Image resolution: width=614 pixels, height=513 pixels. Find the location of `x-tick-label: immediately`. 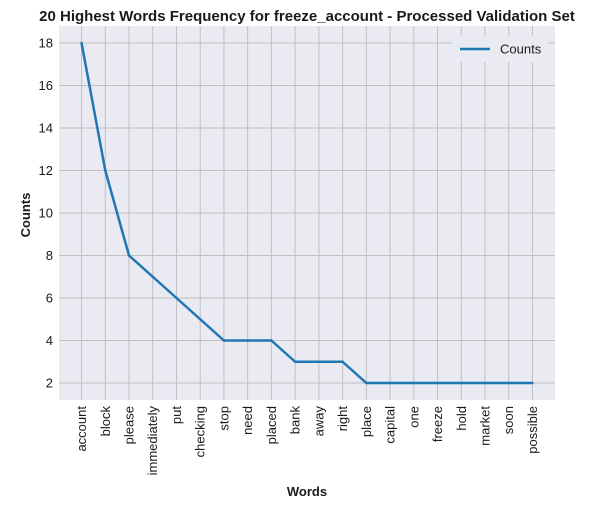

x-tick-label: immediately is located at coordinates (152, 441).